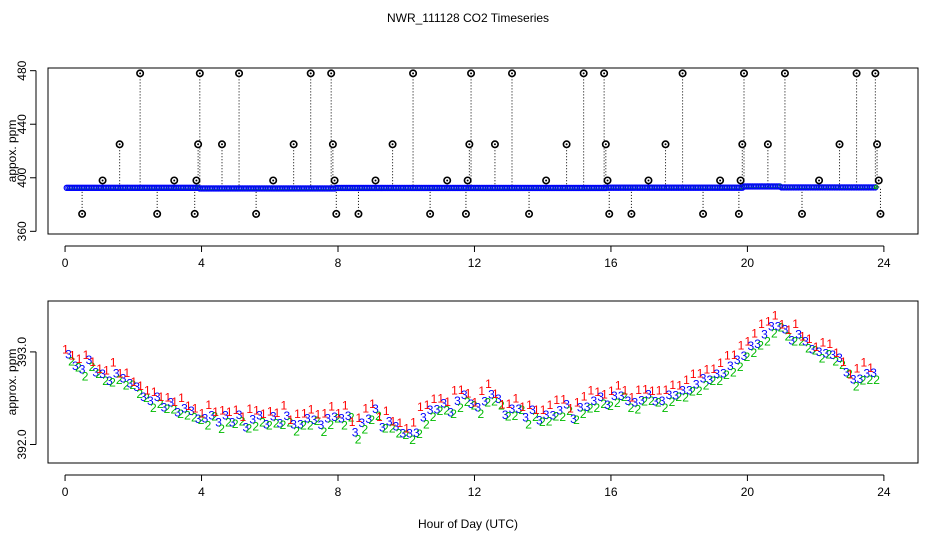 The width and height of the screenshot is (936, 540). What do you see at coordinates (65, 492) in the screenshot?
I see `bottom-x-tick-label: 0` at bounding box center [65, 492].